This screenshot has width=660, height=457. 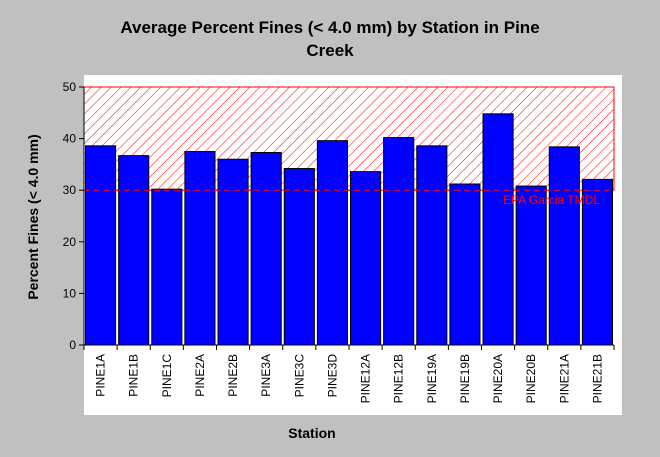 I want to click on x-tick-label: PINE20B, so click(x=531, y=378).